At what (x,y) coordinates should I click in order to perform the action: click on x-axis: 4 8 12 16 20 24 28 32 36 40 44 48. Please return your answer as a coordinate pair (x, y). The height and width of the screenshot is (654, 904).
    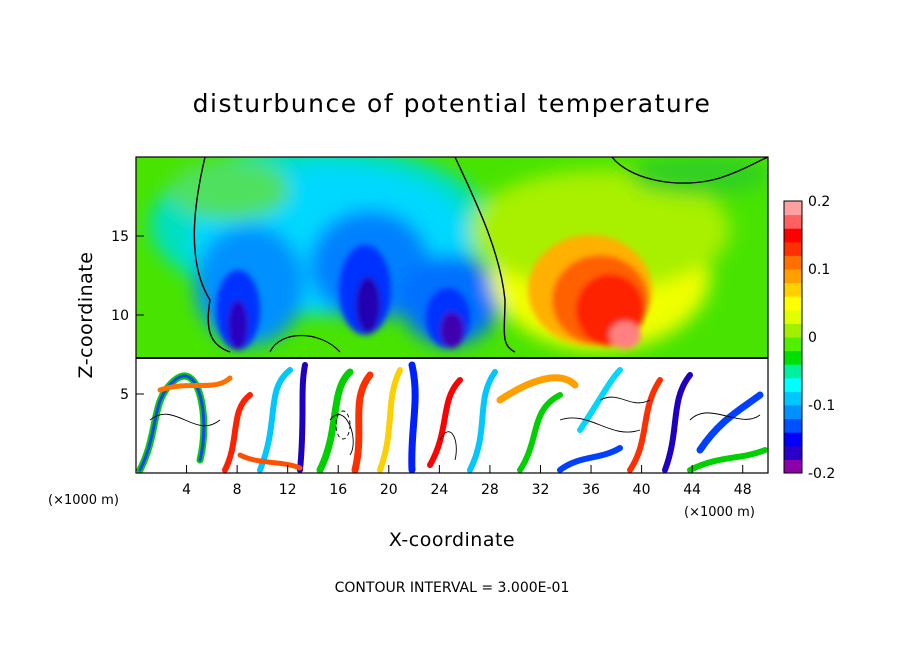
    Looking at the image, I should click on (467, 481).